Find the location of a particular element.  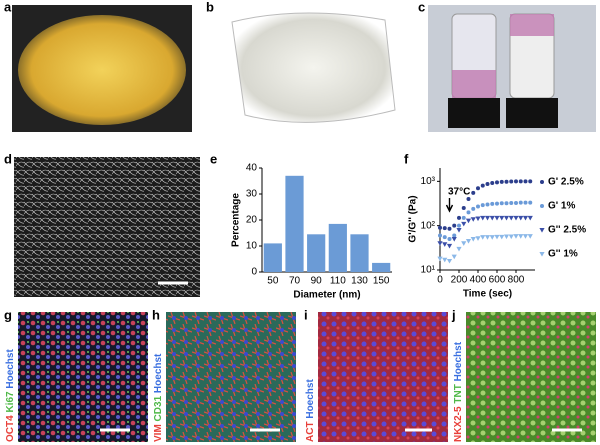

y-tick-label: 10 is located at coordinates (252, 246).